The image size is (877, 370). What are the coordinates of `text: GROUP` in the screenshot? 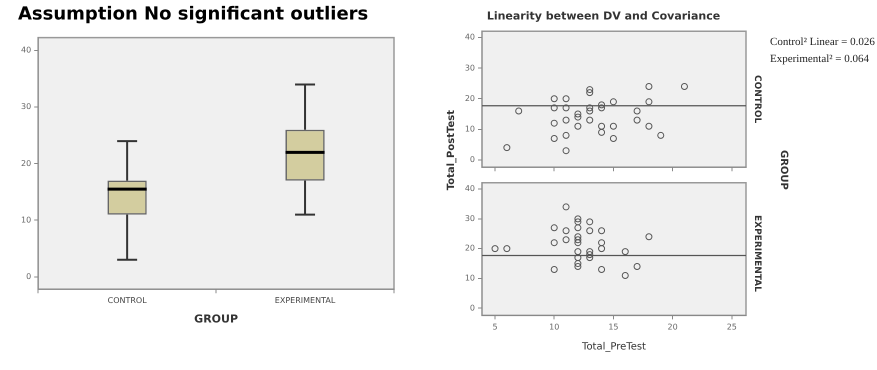 It's located at (783, 170).